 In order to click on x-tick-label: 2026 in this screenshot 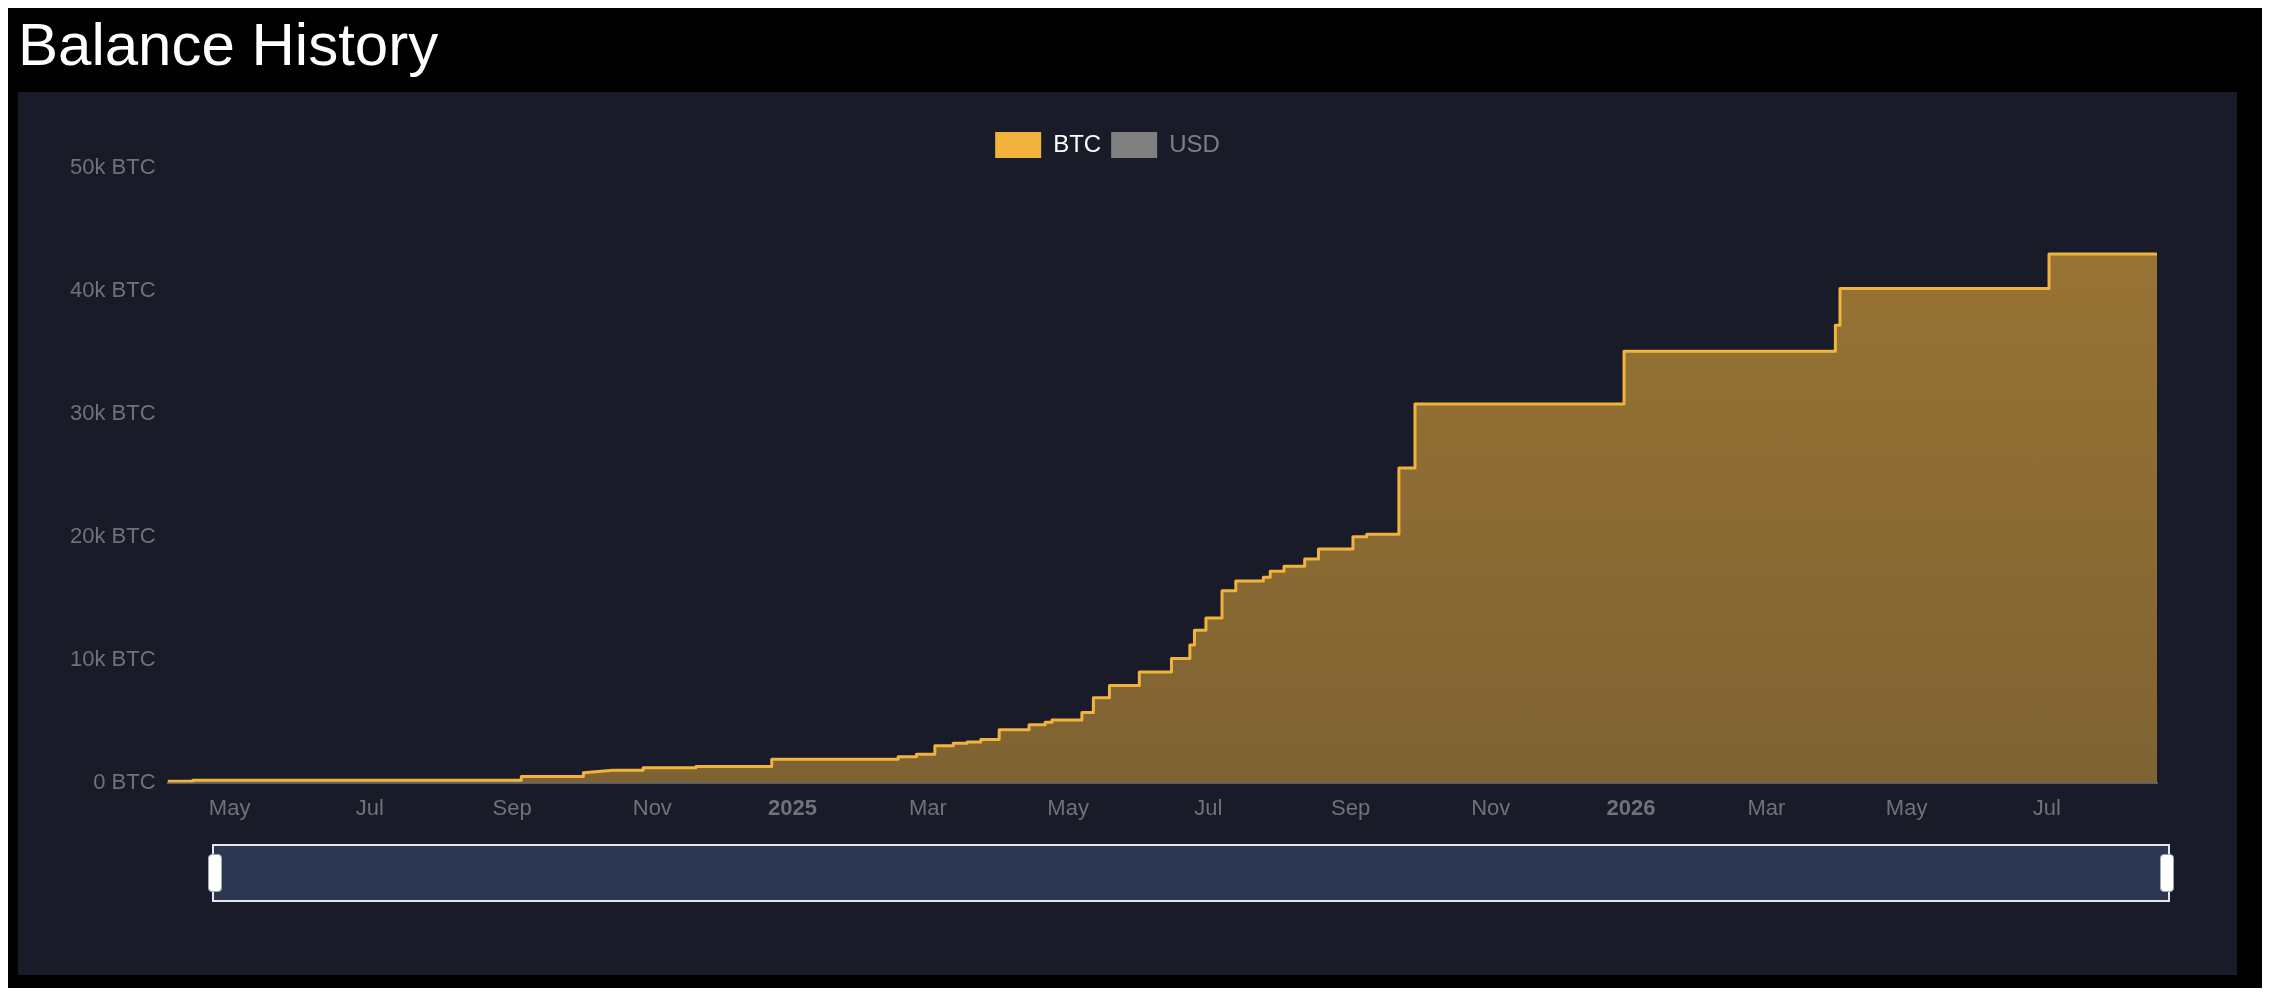, I will do `click(1631, 807)`.